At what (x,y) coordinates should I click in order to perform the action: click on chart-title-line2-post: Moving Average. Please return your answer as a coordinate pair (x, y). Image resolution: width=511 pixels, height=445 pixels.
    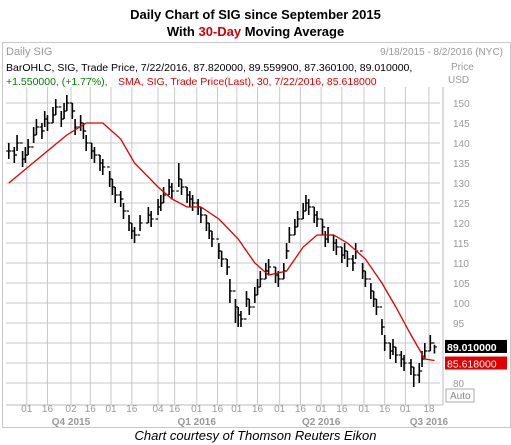
    Looking at the image, I should click on (293, 31).